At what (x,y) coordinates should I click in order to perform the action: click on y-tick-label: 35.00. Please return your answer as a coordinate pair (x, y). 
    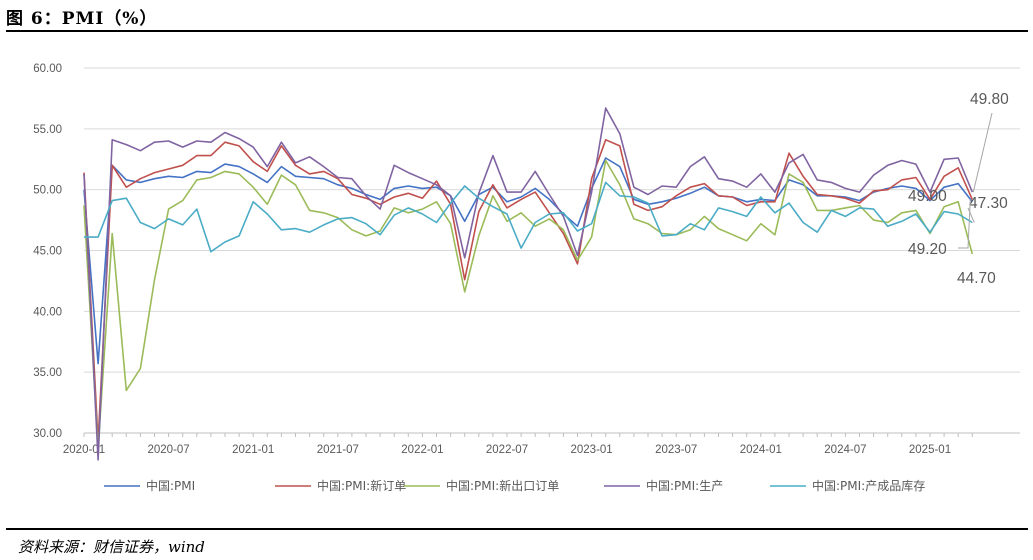
    Looking at the image, I should click on (47, 373).